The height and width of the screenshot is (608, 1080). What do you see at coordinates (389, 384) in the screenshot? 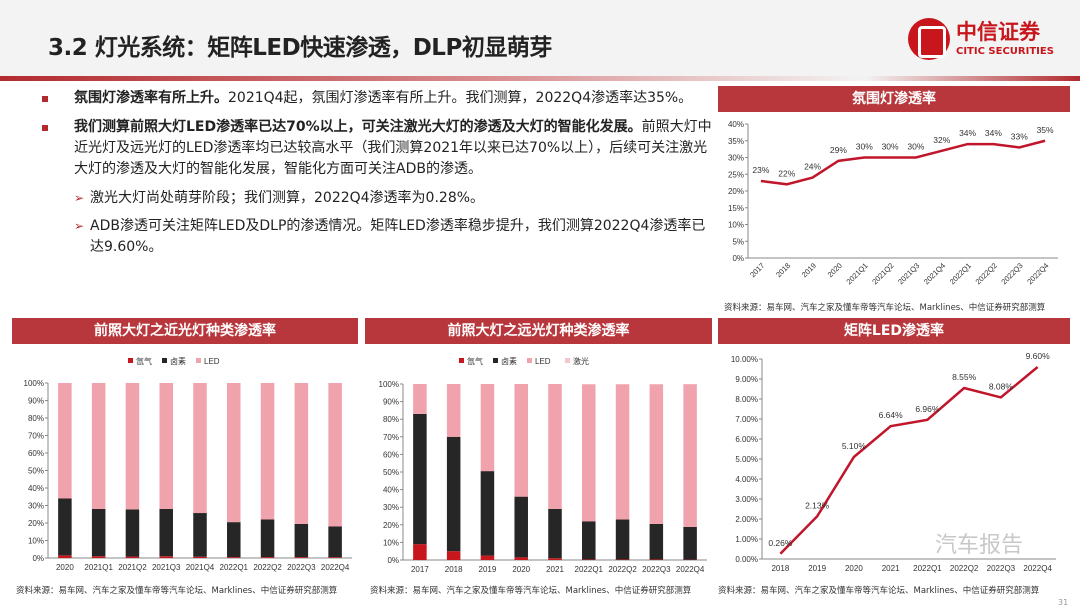
I see `y-tick-label: 100%` at bounding box center [389, 384].